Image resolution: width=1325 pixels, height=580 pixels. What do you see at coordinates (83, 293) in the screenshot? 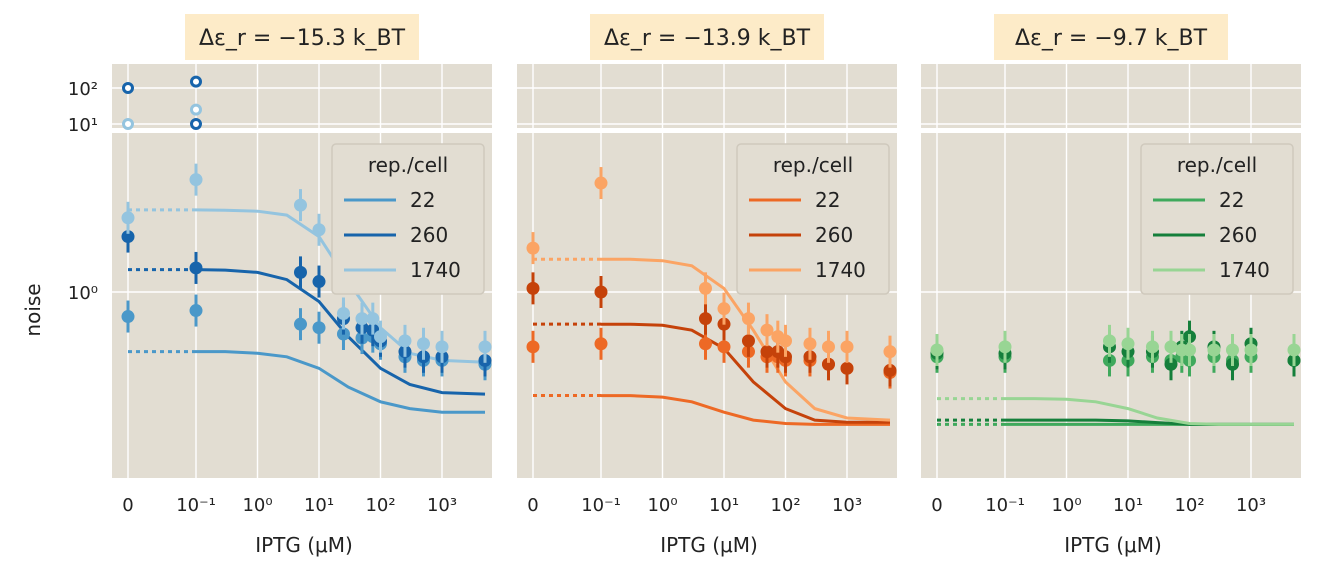
I see `y-tick-label-main: 10⁰` at bounding box center [83, 293].